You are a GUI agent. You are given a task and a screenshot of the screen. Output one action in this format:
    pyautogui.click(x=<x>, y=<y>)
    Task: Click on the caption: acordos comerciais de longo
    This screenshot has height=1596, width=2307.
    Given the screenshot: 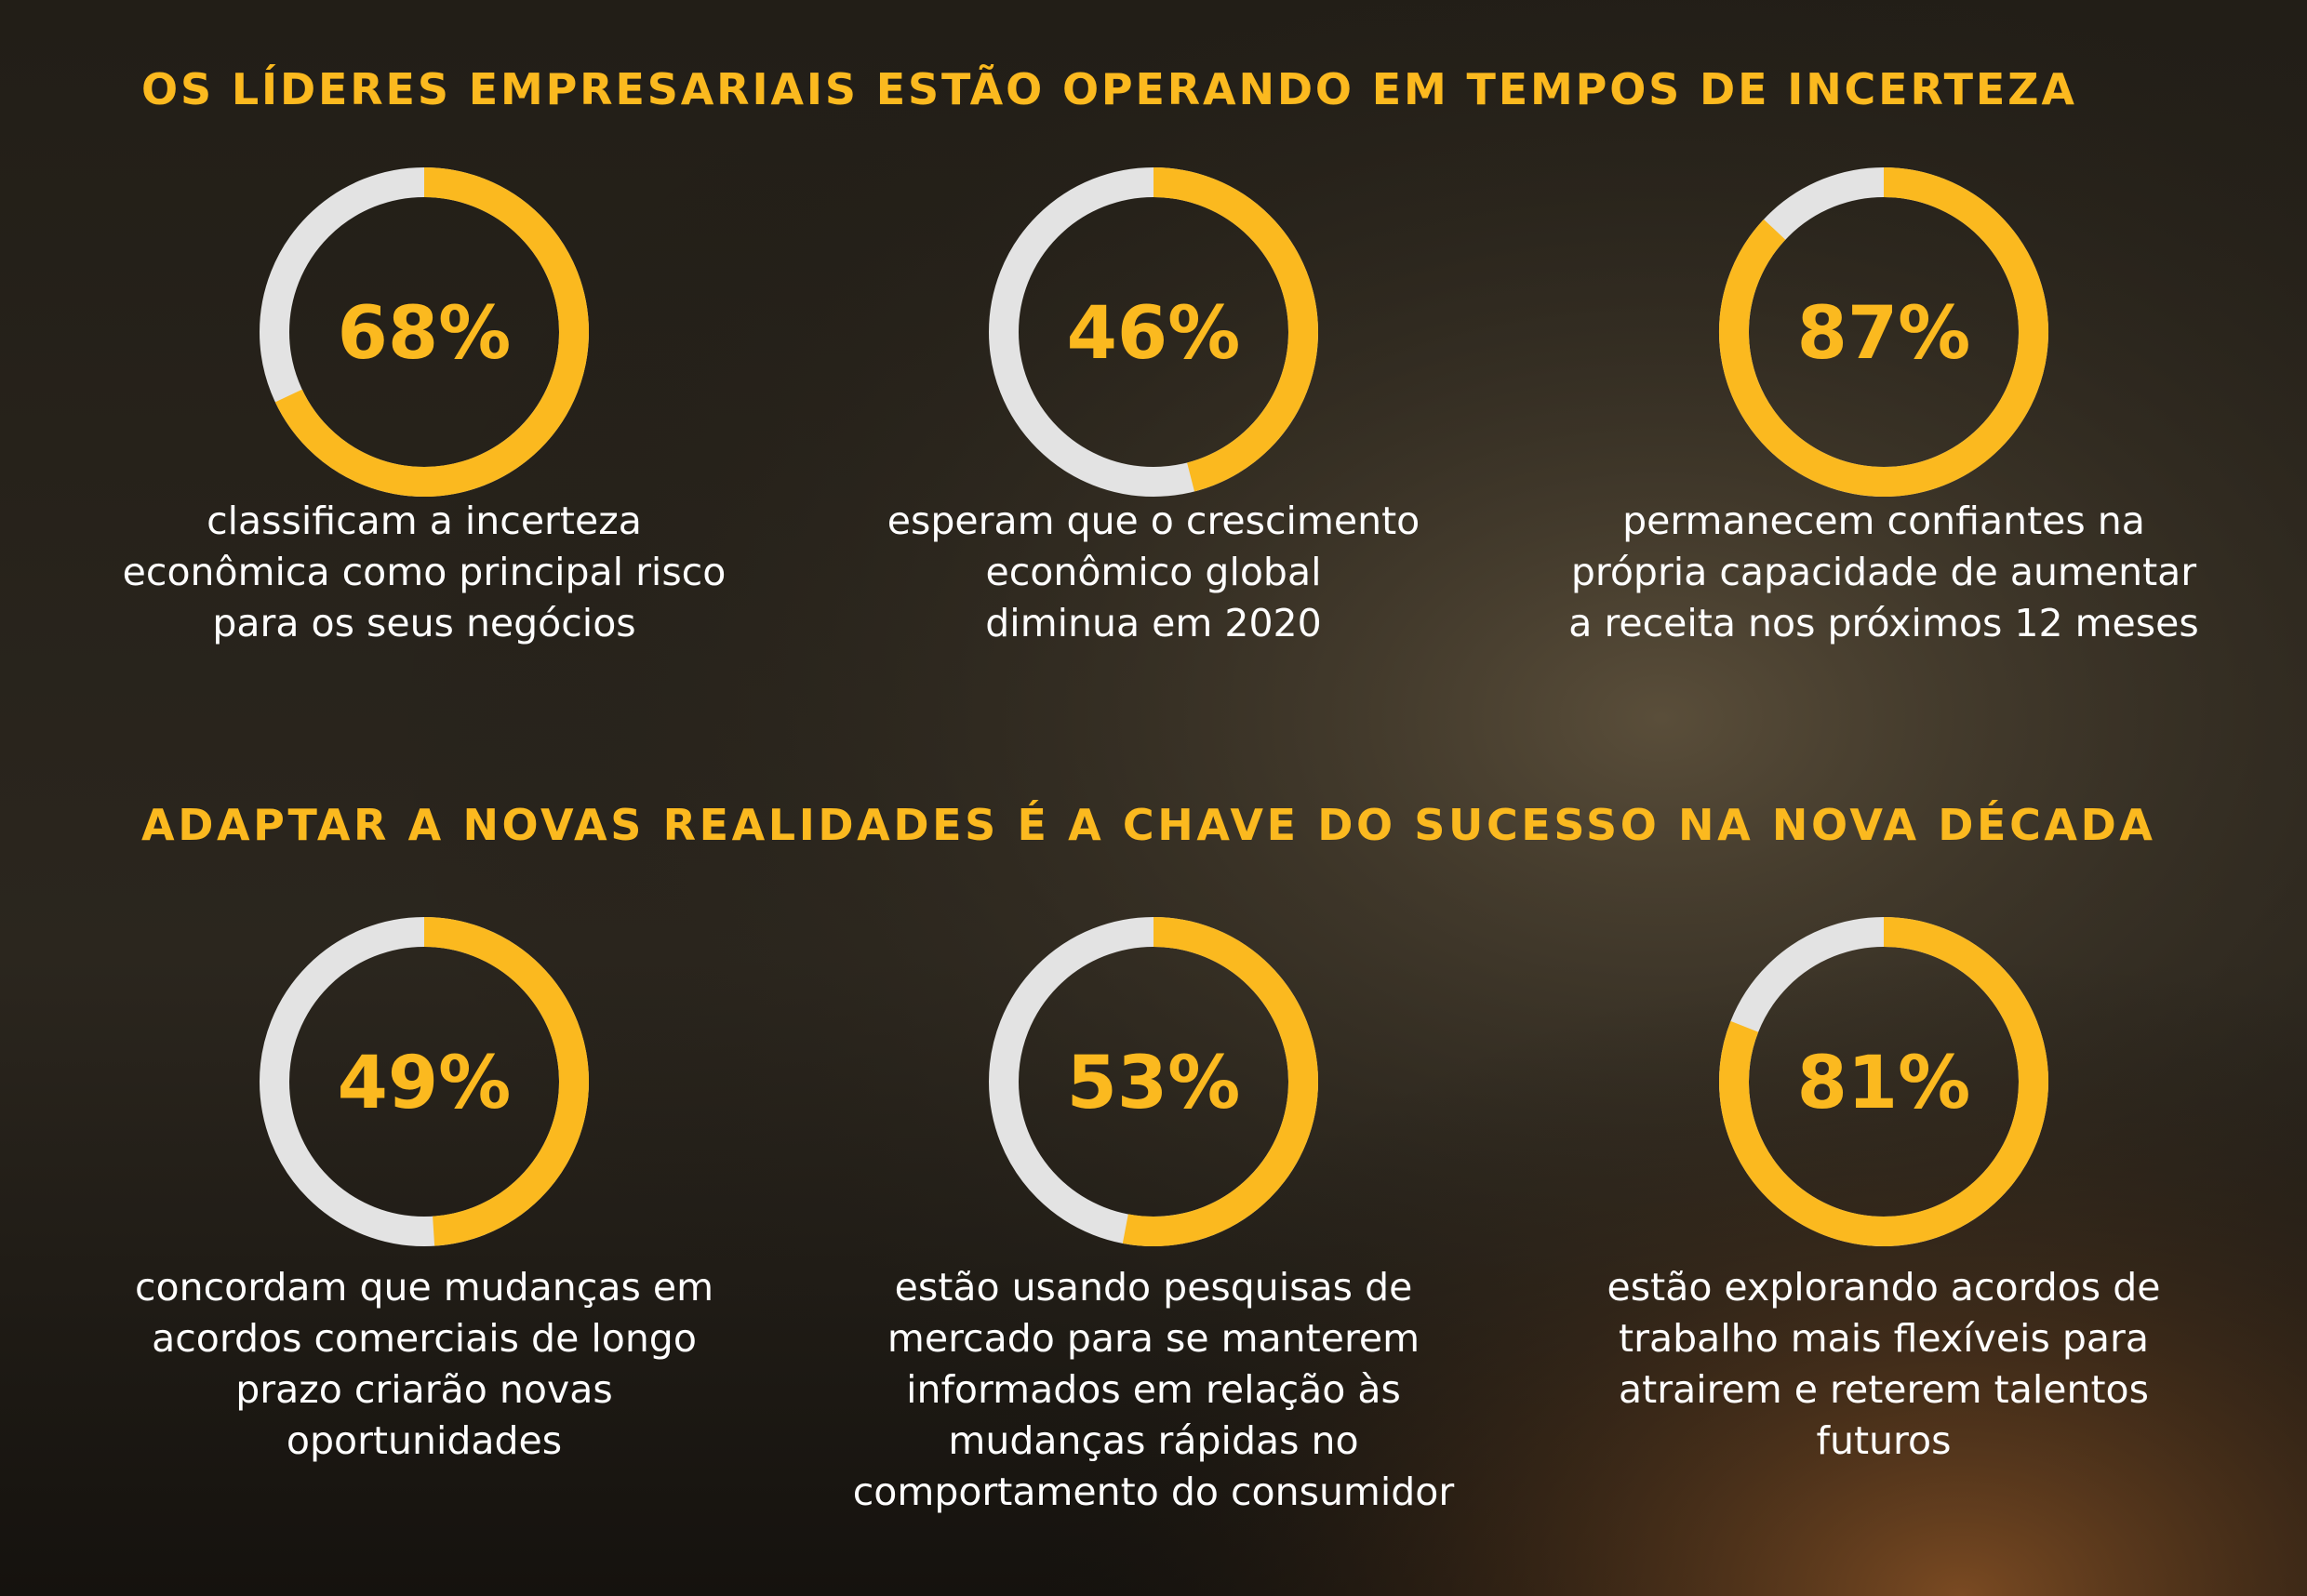 What is the action you would take?
    pyautogui.click(x=425, y=1339)
    